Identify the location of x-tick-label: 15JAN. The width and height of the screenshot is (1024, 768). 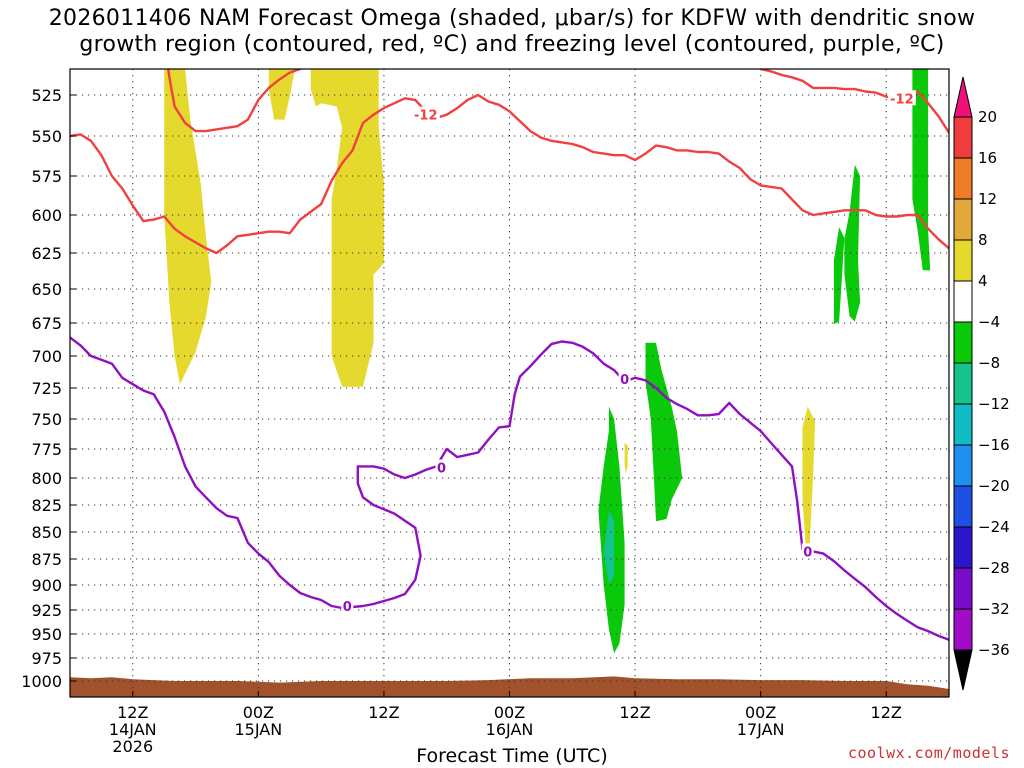
(258, 729).